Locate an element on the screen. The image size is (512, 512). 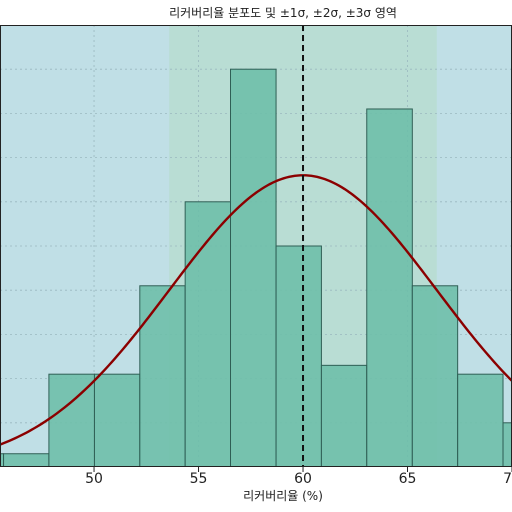
chart-title: 리커버리율 분포도 및 ±1σ, ±2σ, ±3σ 영역 is located at coordinates (283, 13).